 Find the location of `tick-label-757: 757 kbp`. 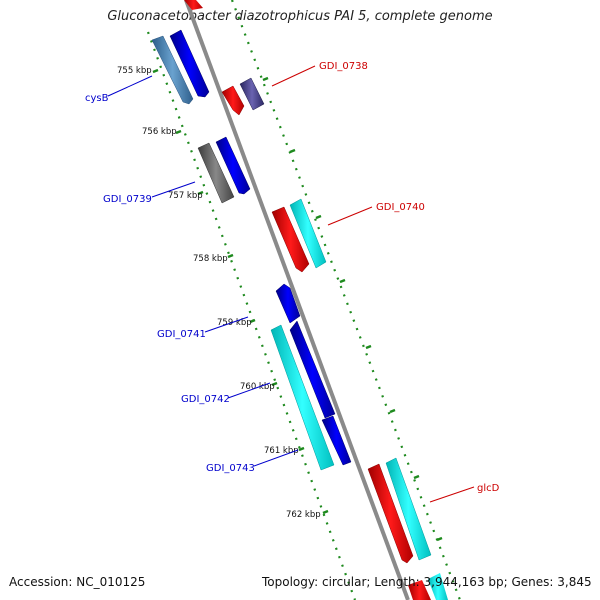

tick-label-757: 757 kbp is located at coordinates (185, 196).